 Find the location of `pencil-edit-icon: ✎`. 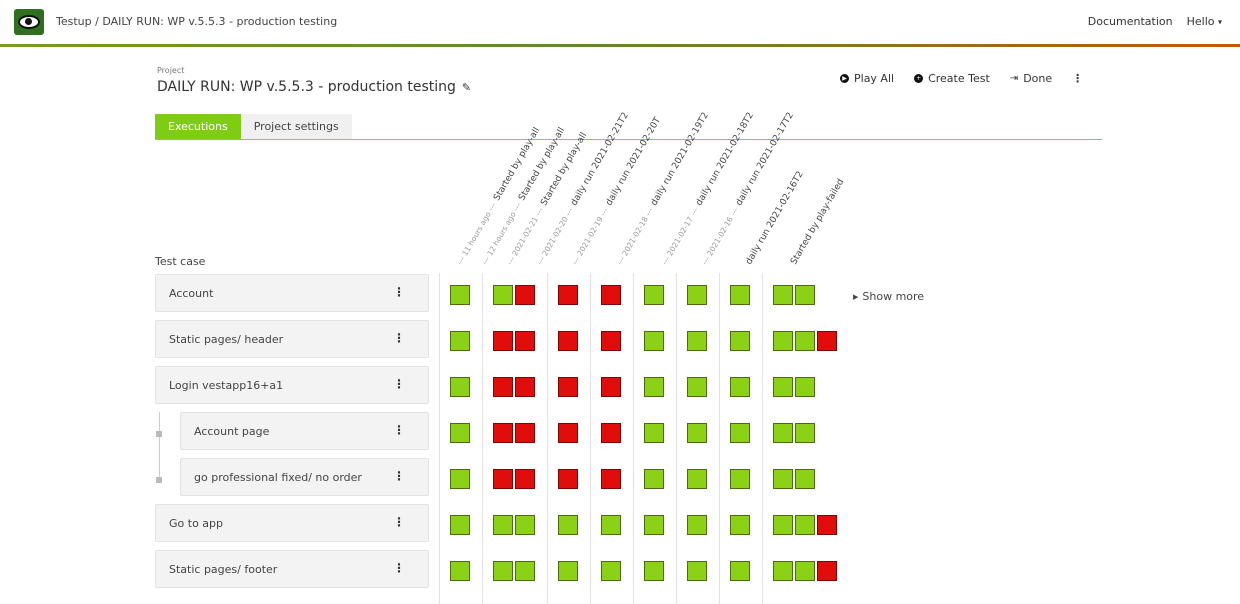

pencil-edit-icon: ✎ is located at coordinates (466, 87).